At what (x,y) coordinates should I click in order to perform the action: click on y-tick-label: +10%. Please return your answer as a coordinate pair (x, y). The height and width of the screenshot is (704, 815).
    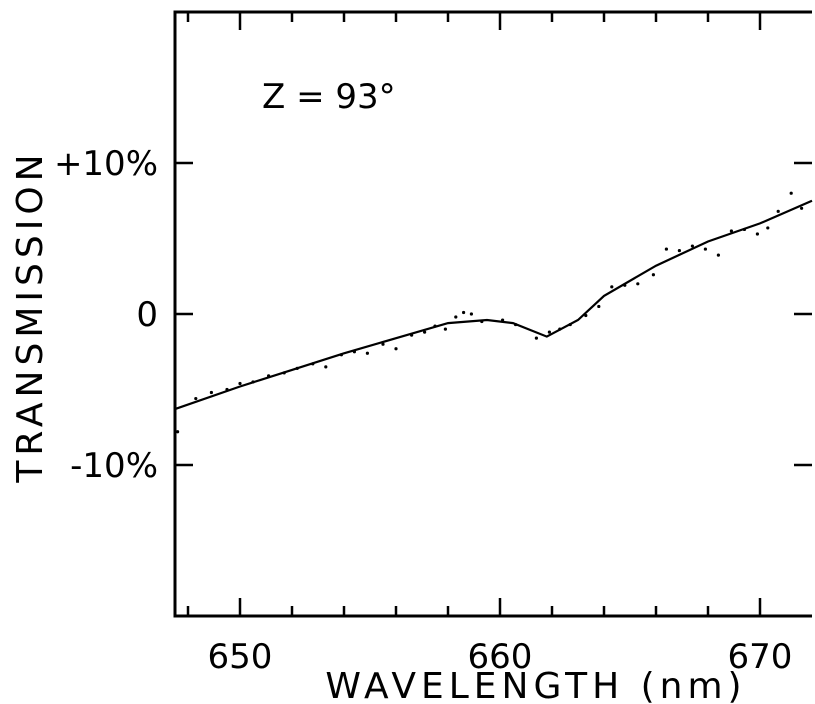
    Looking at the image, I should click on (106, 164).